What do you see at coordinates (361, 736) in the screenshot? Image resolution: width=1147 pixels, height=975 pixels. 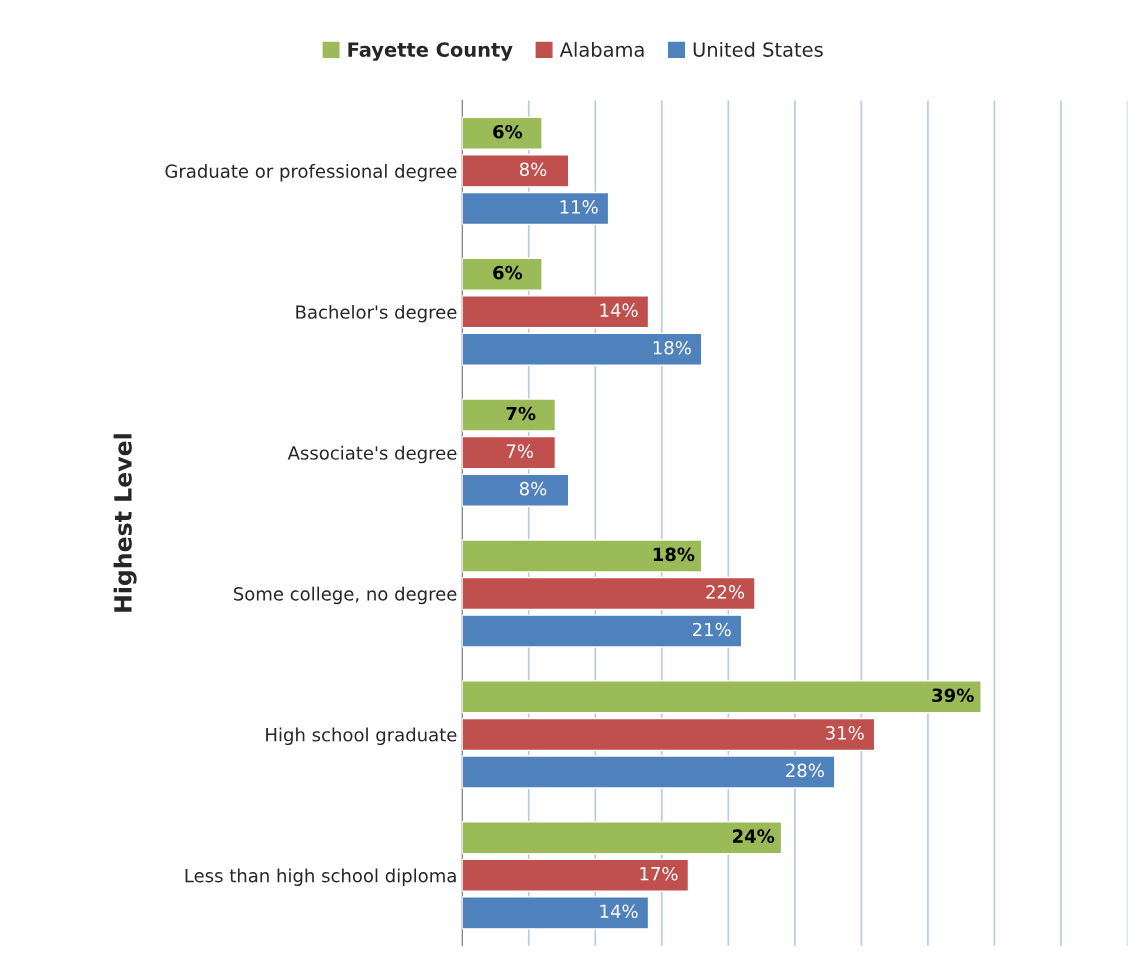 I see `y-tick-label: High school graduate` at bounding box center [361, 736].